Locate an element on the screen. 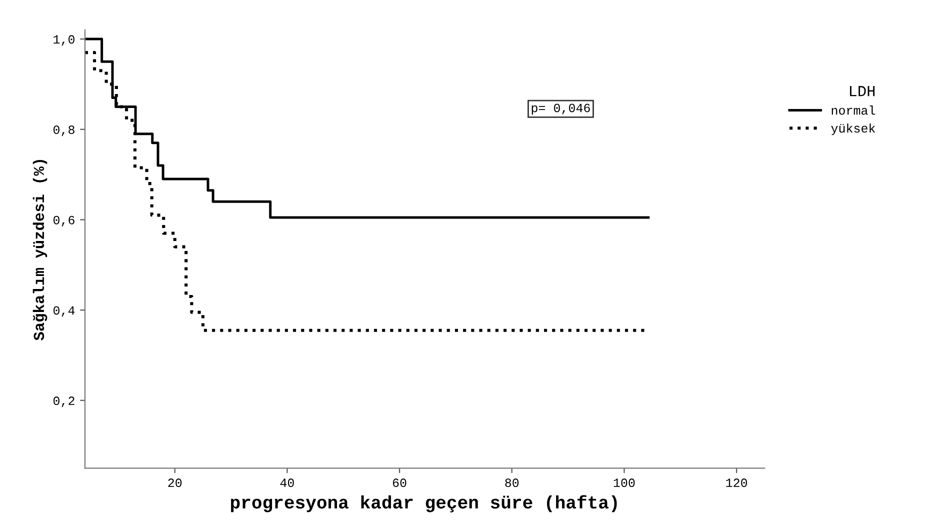 The image size is (944, 526). y-tick-label: 1,0 is located at coordinates (64, 40).